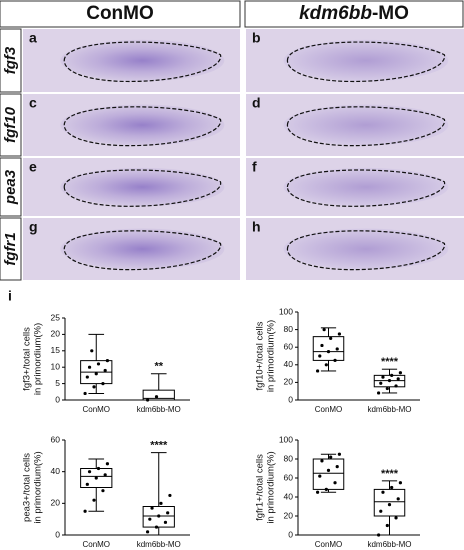  What do you see at coordinates (27, 487) in the screenshot?
I see `y-axis-label: pea3+/total cells` at bounding box center [27, 487].